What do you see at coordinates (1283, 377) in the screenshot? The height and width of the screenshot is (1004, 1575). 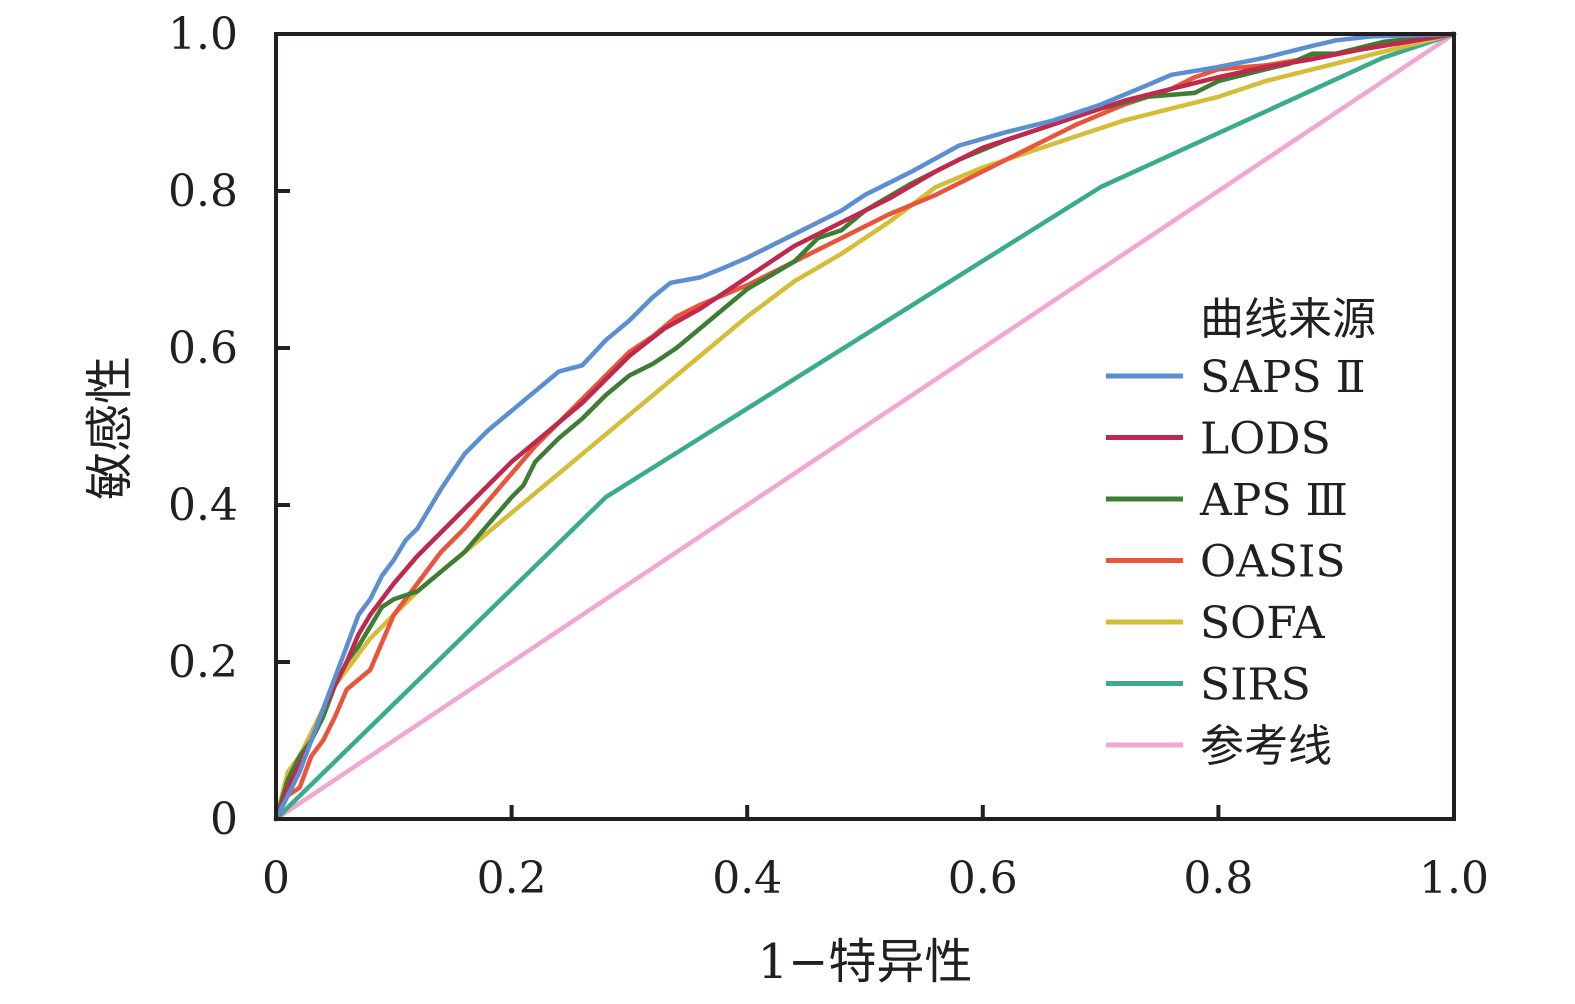 I see `legend-label: SAPS Ⅱ` at bounding box center [1283, 377].